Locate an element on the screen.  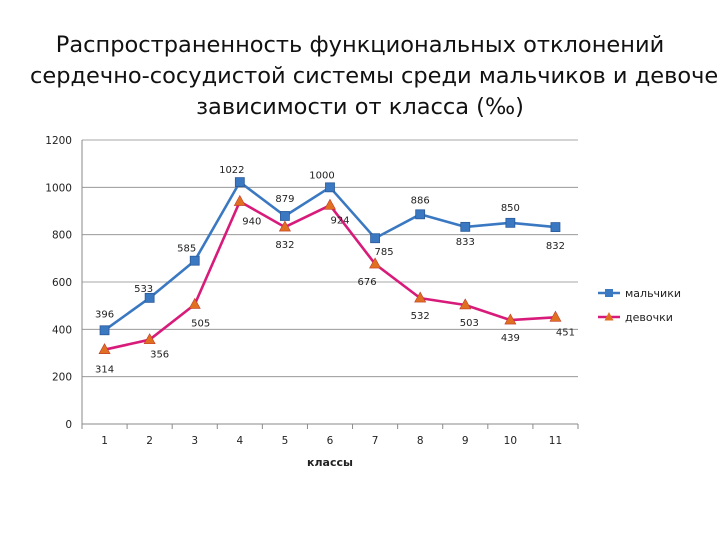
data-label: 1000 is located at coordinates (321, 175).